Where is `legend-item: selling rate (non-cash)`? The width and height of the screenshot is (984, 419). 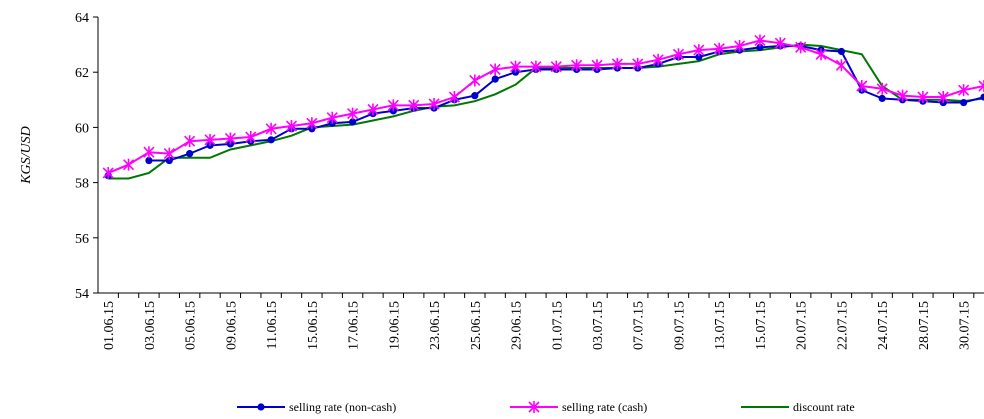
legend-item: selling rate (non-cash) is located at coordinates (316, 407).